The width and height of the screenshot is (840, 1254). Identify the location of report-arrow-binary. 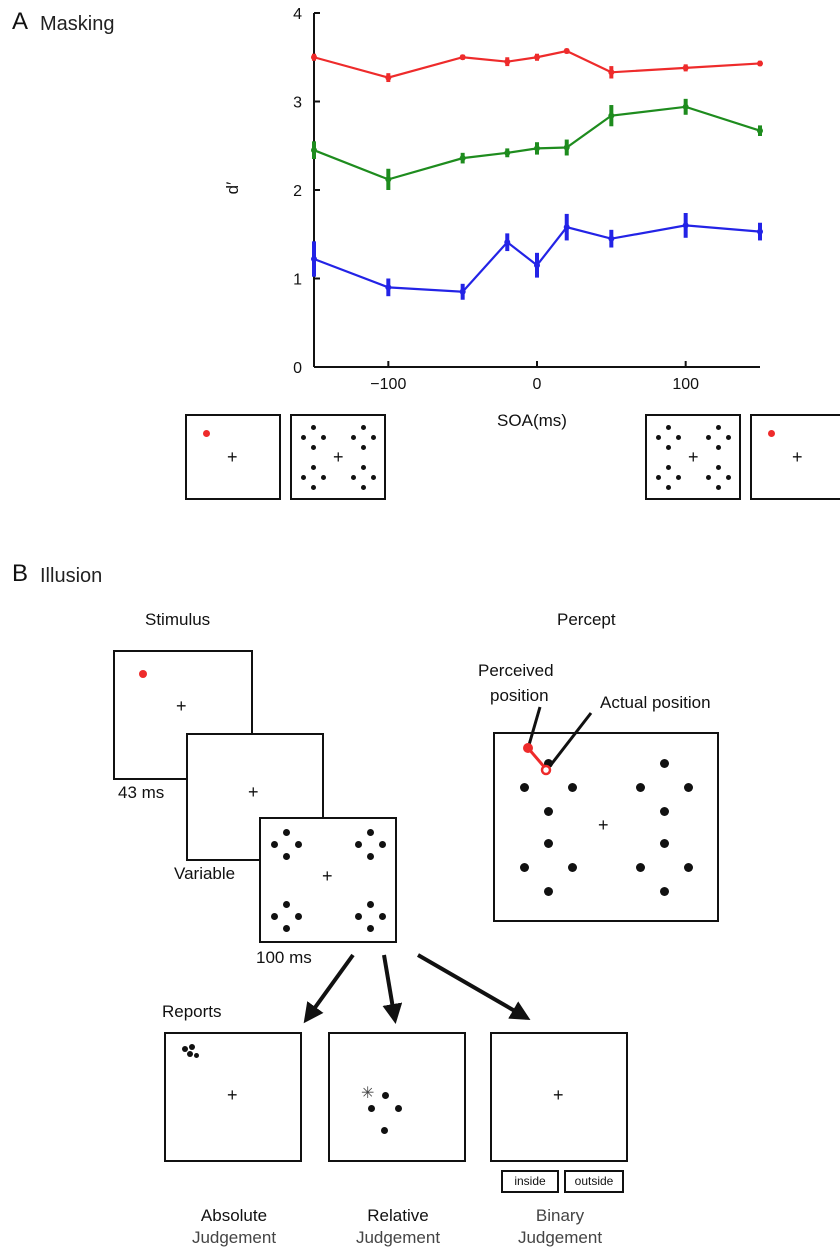
(473, 987).